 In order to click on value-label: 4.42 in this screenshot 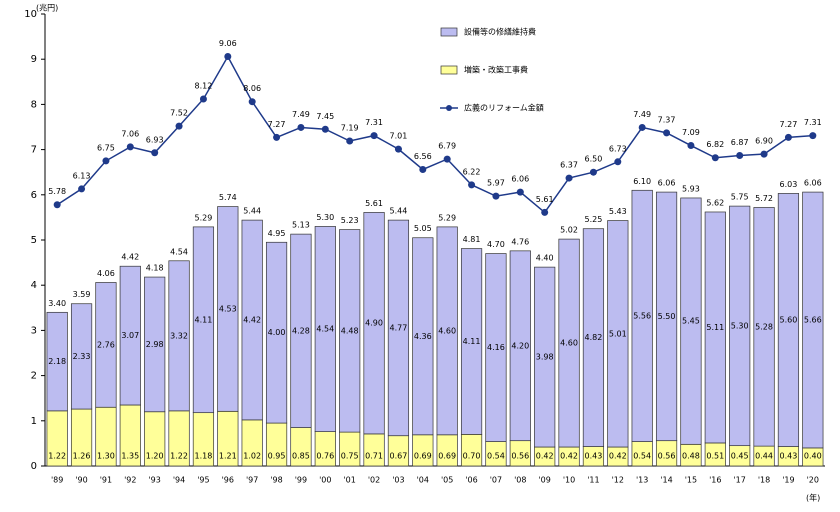, I will do `click(252, 320)`.